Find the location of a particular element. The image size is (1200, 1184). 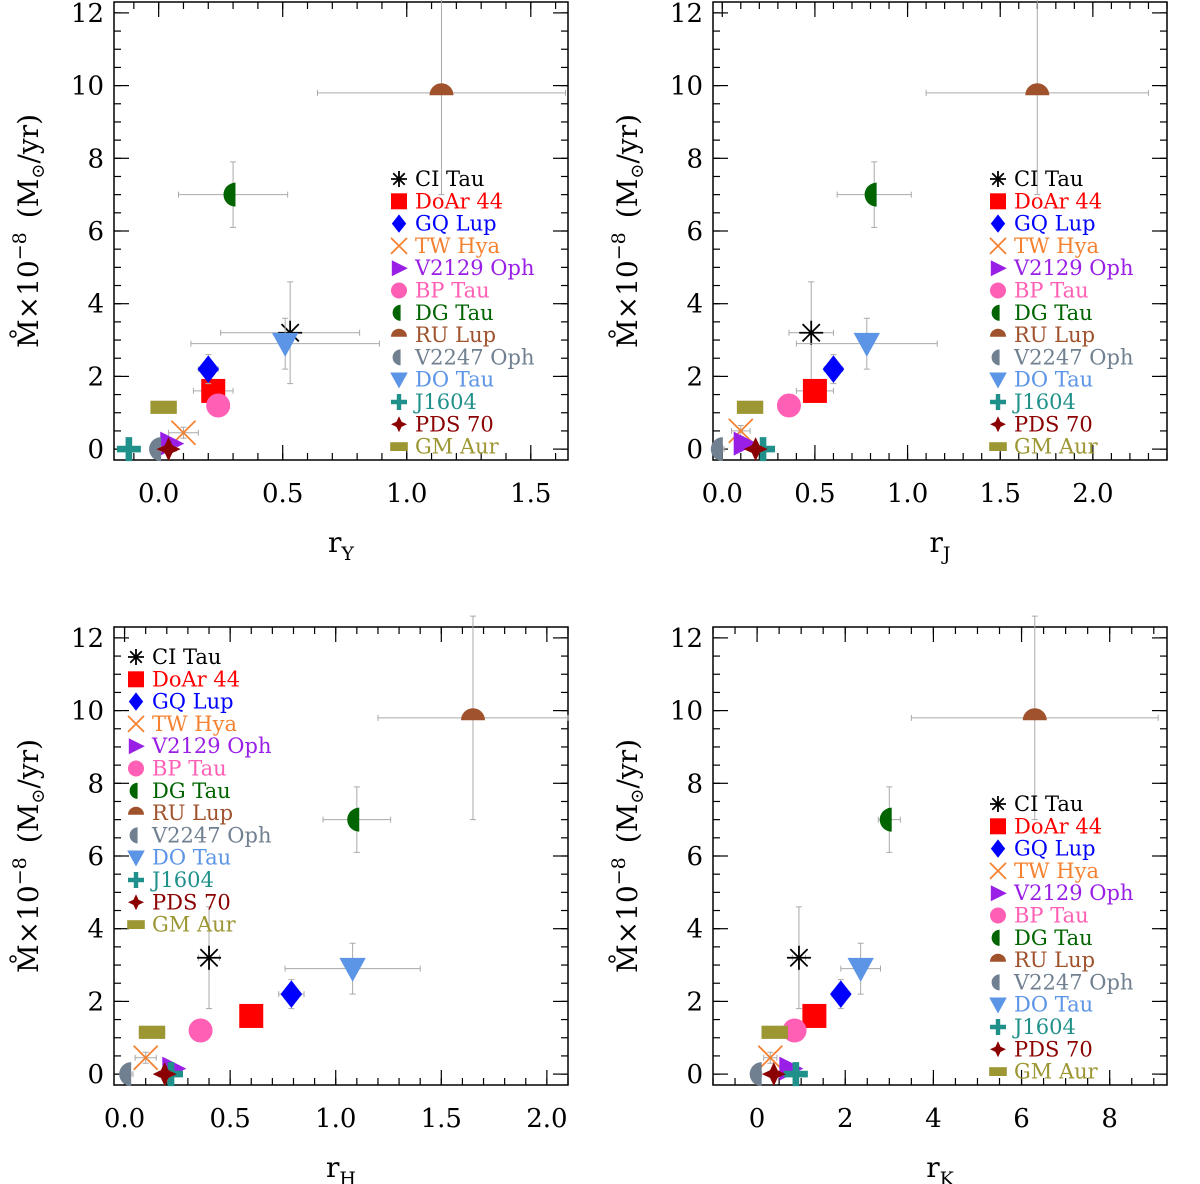

mdot-group is located at coordinates (612, 959).